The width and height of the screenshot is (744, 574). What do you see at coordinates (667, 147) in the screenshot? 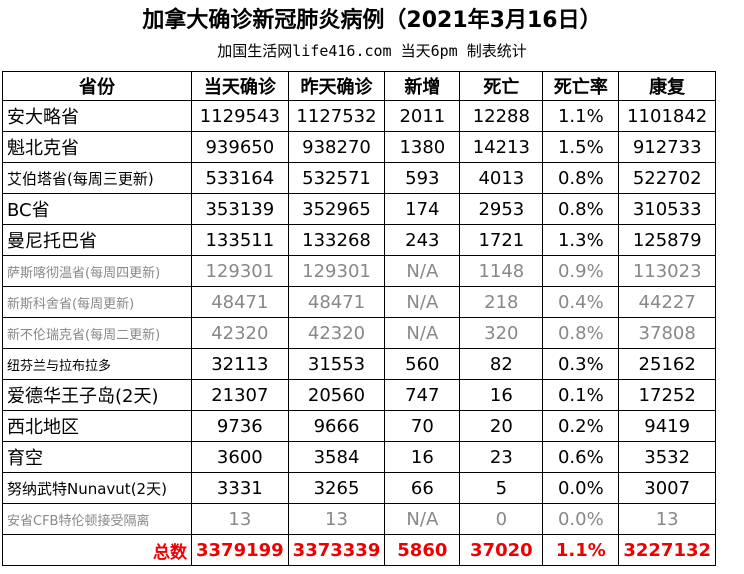
I see `table-cell: 912733` at bounding box center [667, 147].